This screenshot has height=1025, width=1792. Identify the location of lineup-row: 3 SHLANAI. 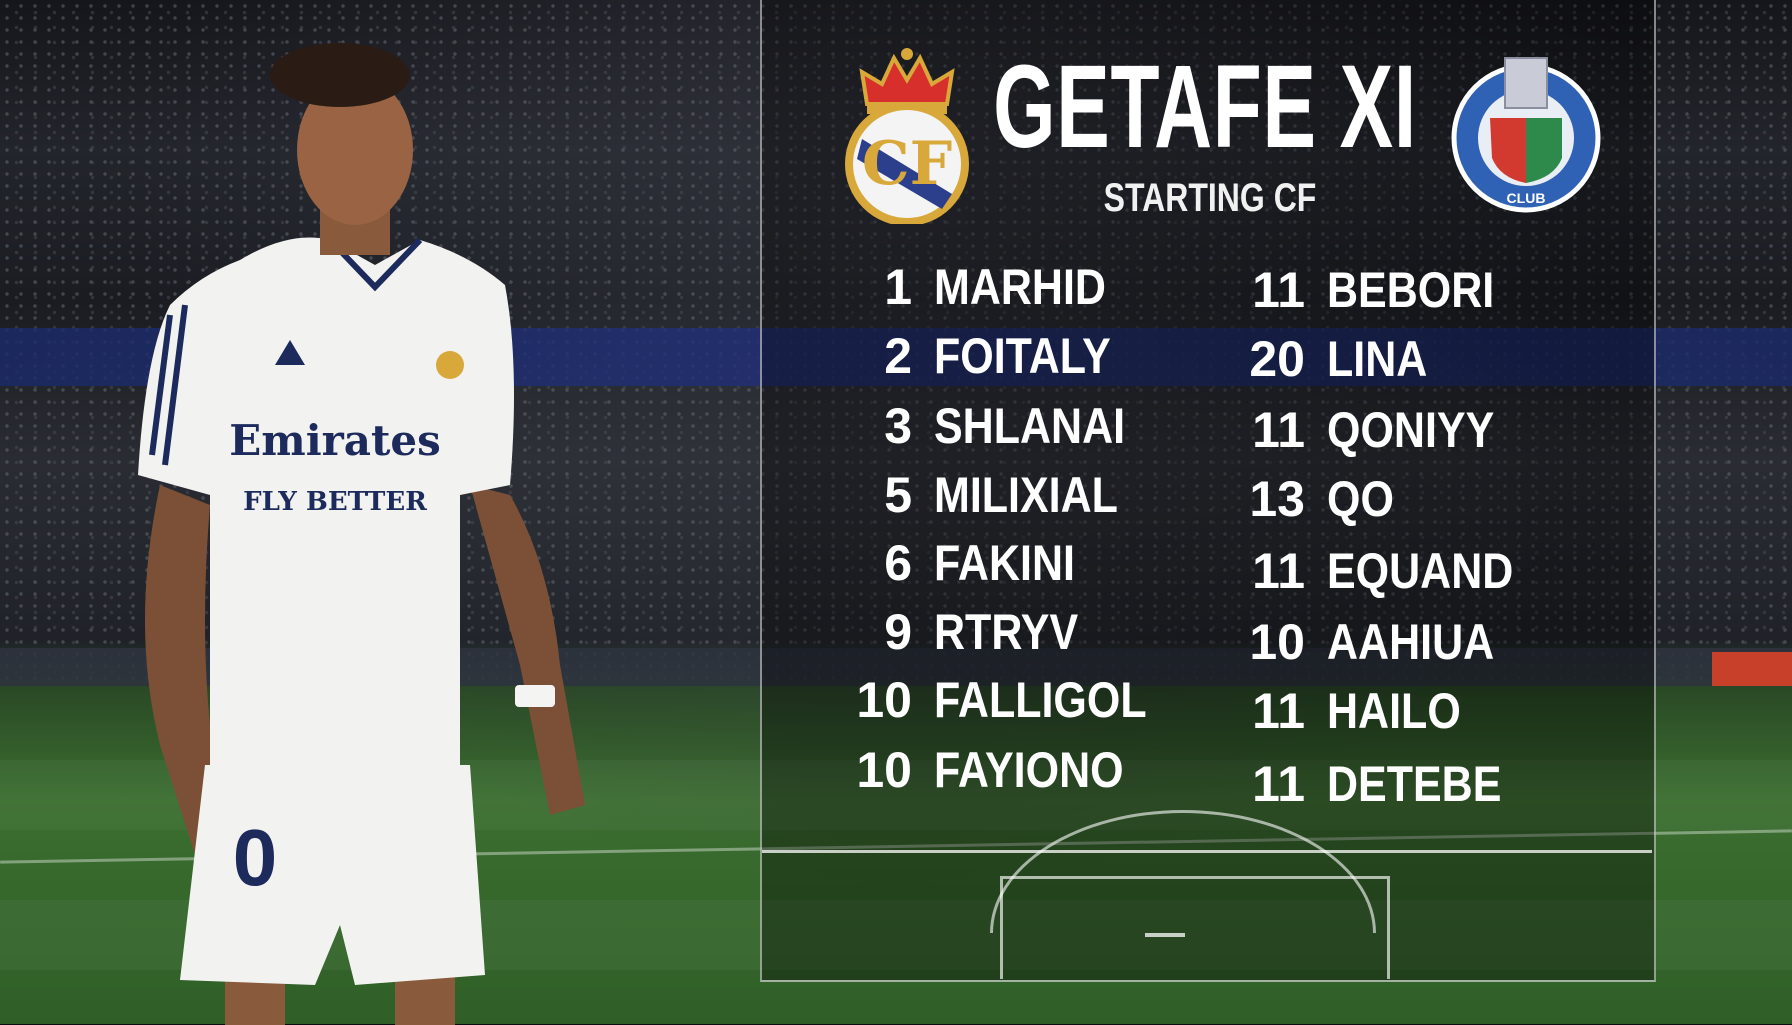
(989, 426).